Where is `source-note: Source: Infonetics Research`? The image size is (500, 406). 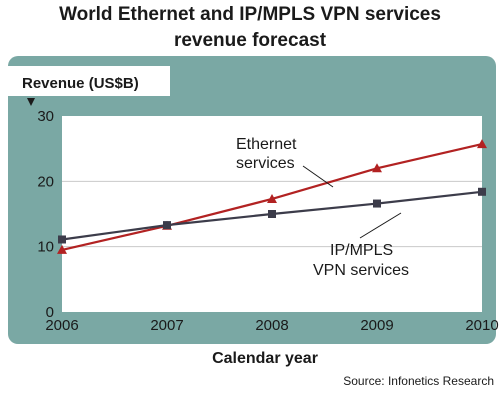
source-note: Source: Infonetics Research is located at coordinates (418, 381).